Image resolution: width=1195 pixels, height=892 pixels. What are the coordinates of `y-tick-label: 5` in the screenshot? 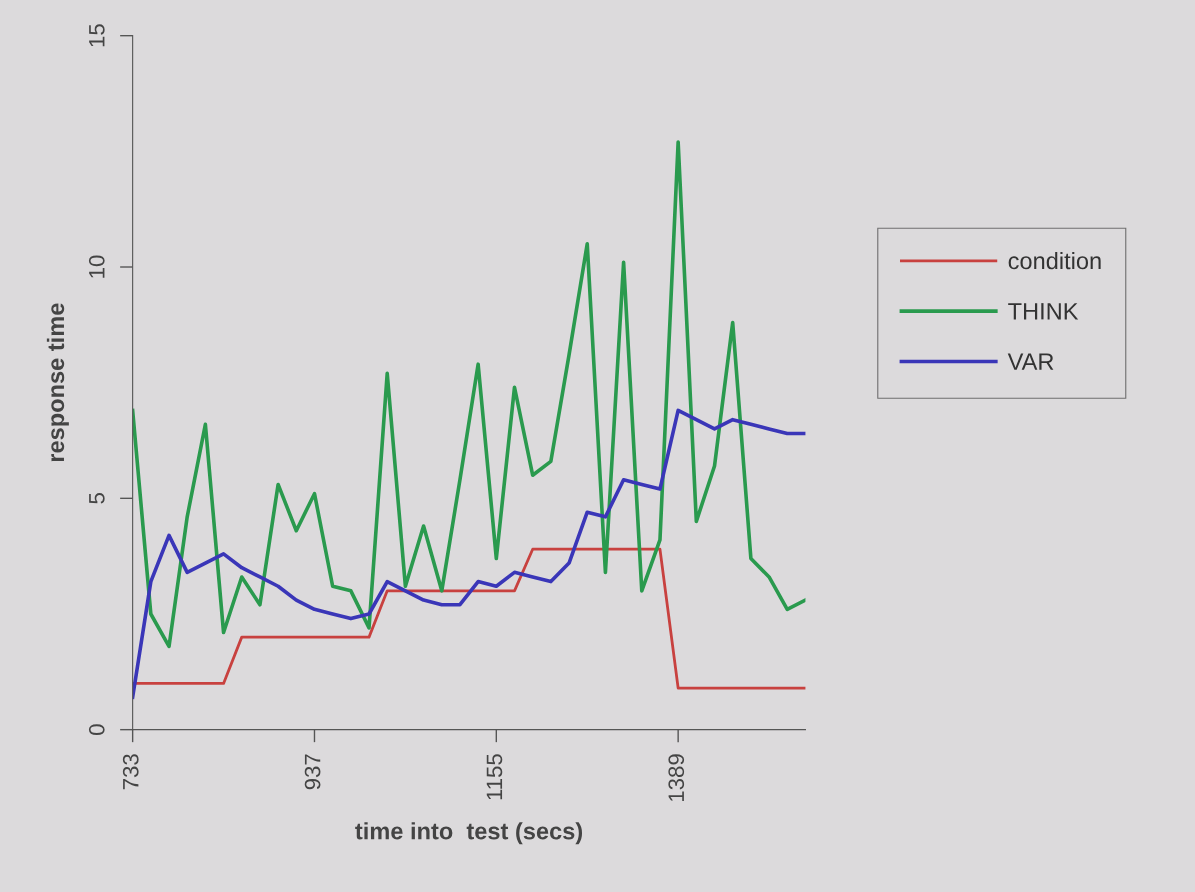 It's located at (97, 498).